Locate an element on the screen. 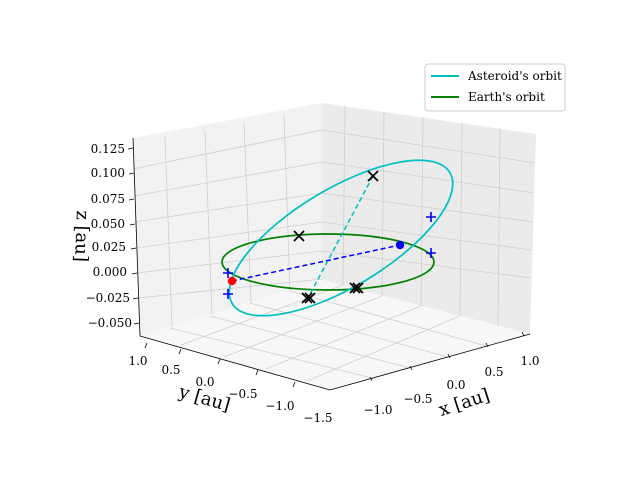 This screenshot has height=480, width=640. cyan-dashed-connector is located at coordinates (340, 237).